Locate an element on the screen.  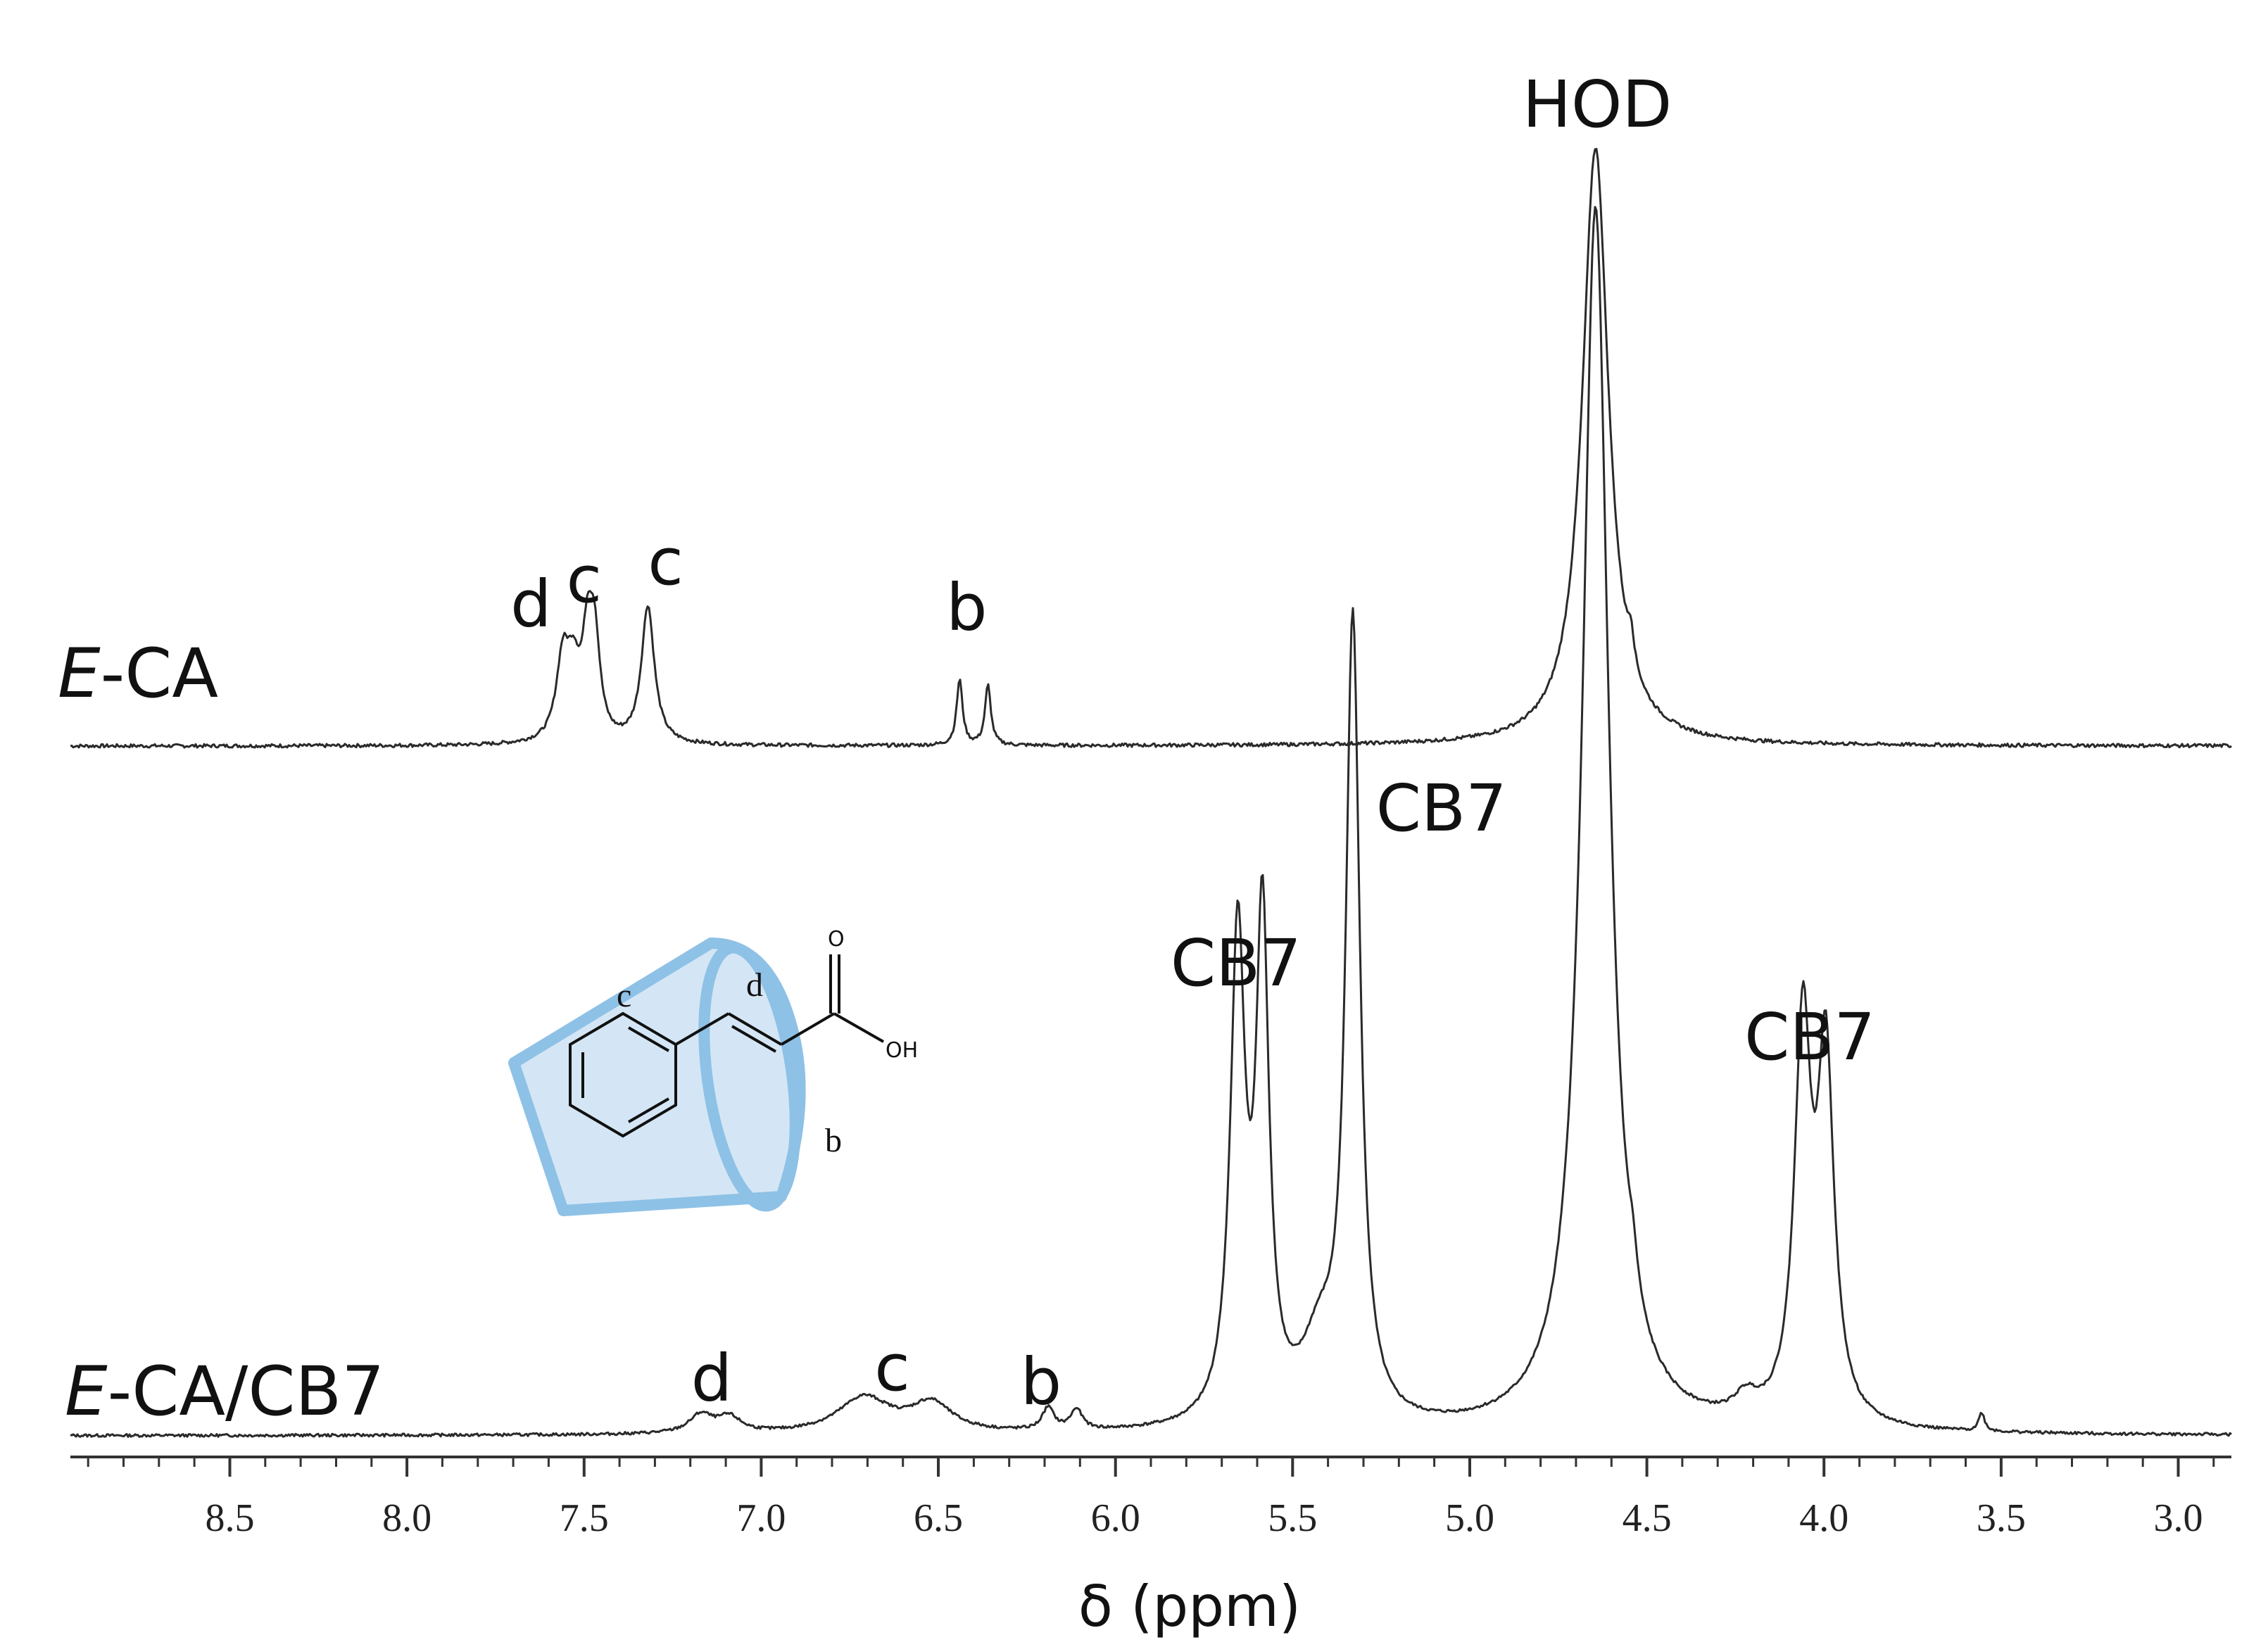
proton-label-d: d is located at coordinates (755, 985).